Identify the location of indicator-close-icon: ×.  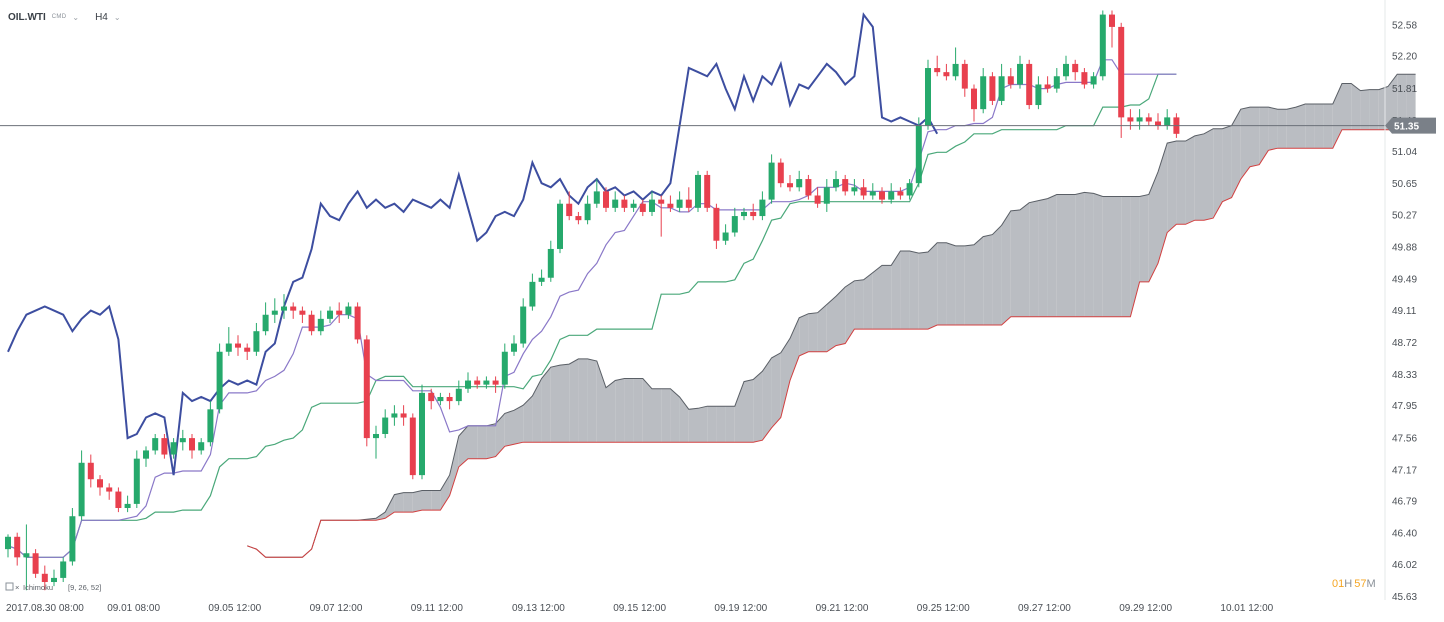
(17, 587).